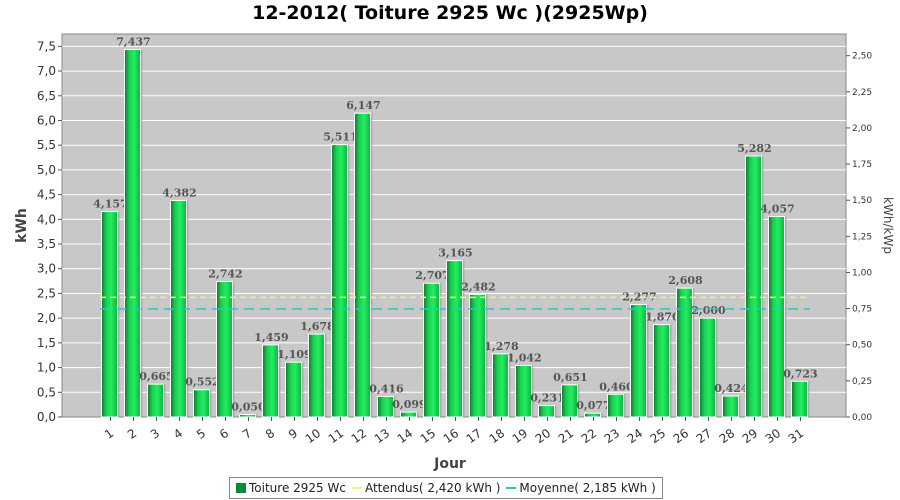 The width and height of the screenshot is (900, 500). I want to click on x-tick-label: 17, so click(474, 436).